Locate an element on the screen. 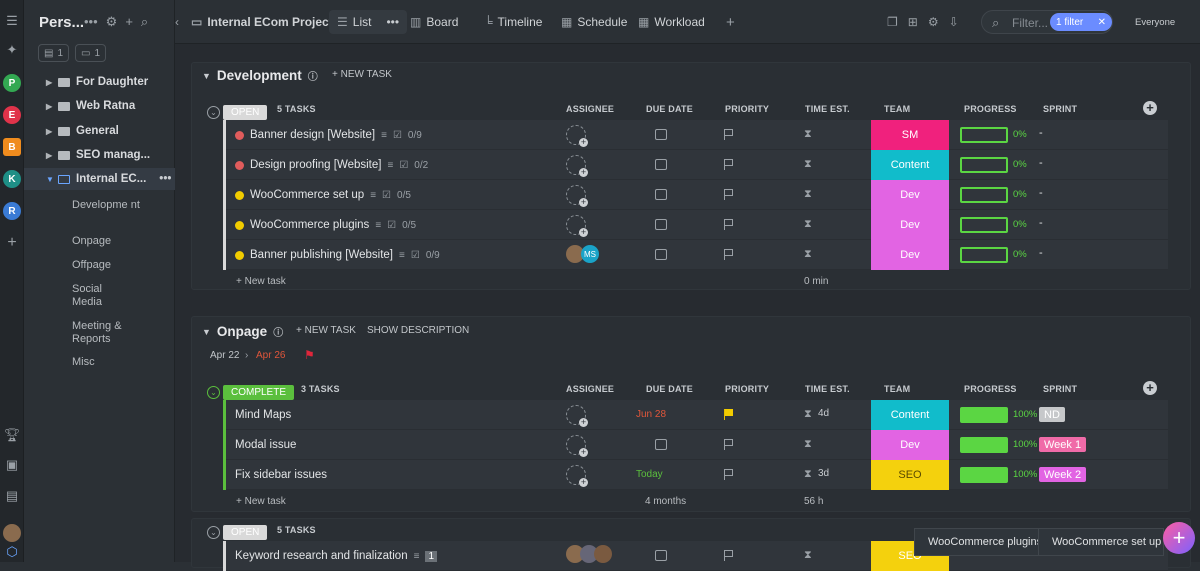 Image resolution: width=1200 pixels, height=571 pixels. minimized-task-tab: WooCommerce set up is located at coordinates (1101, 542).